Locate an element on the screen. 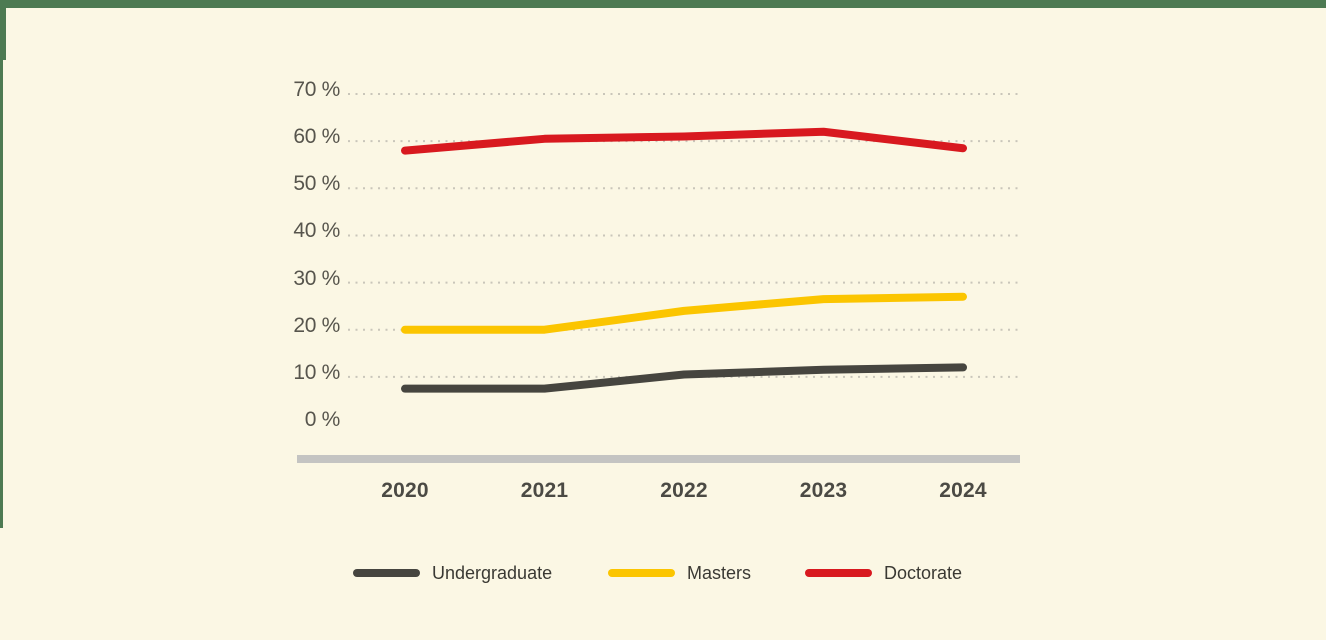  frame-border-left-lower is located at coordinates (1, 294).